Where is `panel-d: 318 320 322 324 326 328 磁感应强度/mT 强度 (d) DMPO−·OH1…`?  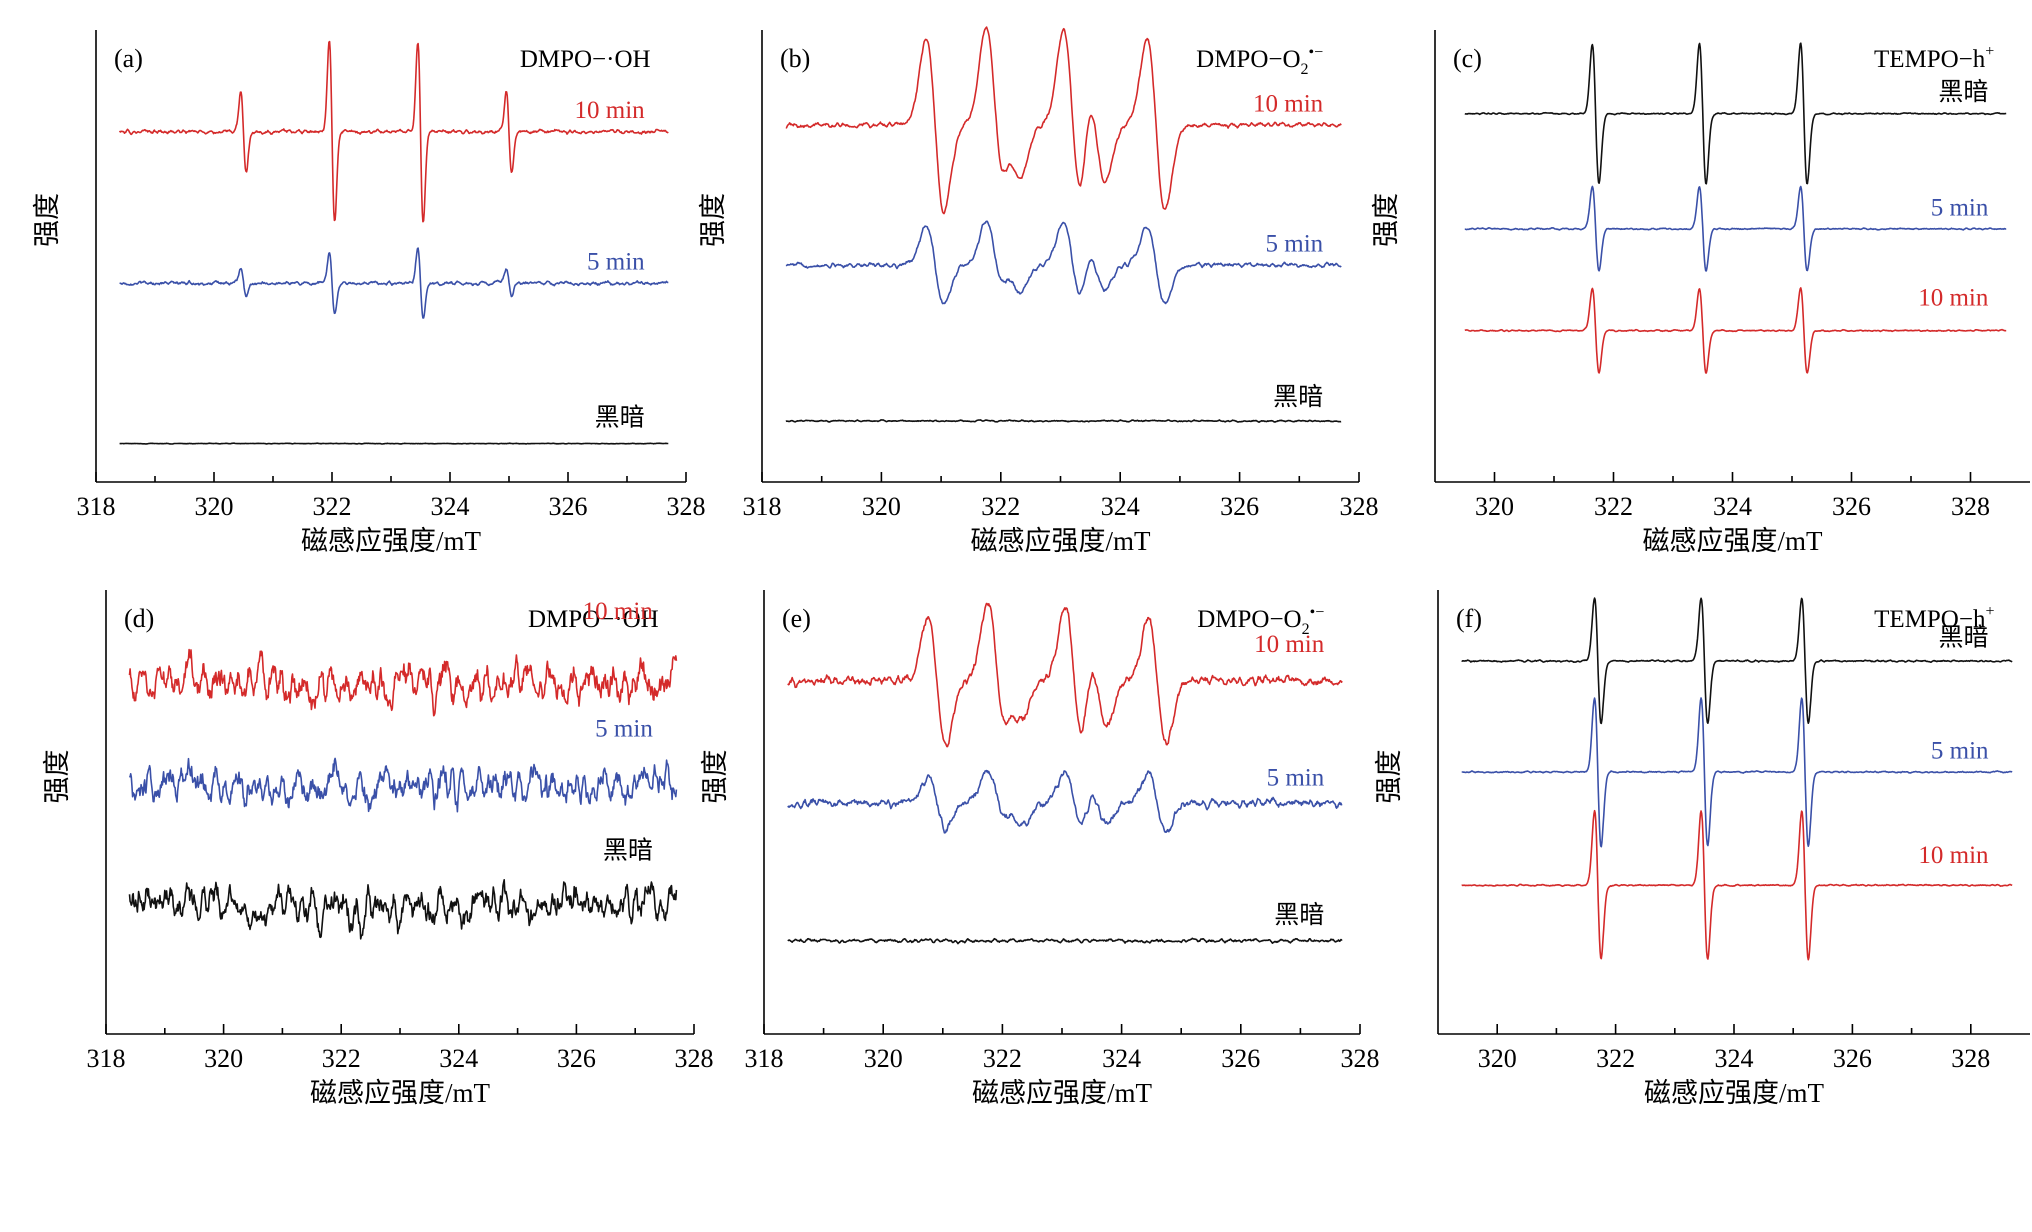 panel-d: 318 320 322 324 326 328 磁感应强度/mT 强度 (d) DMPO−·OH1… is located at coordinates (378, 849).